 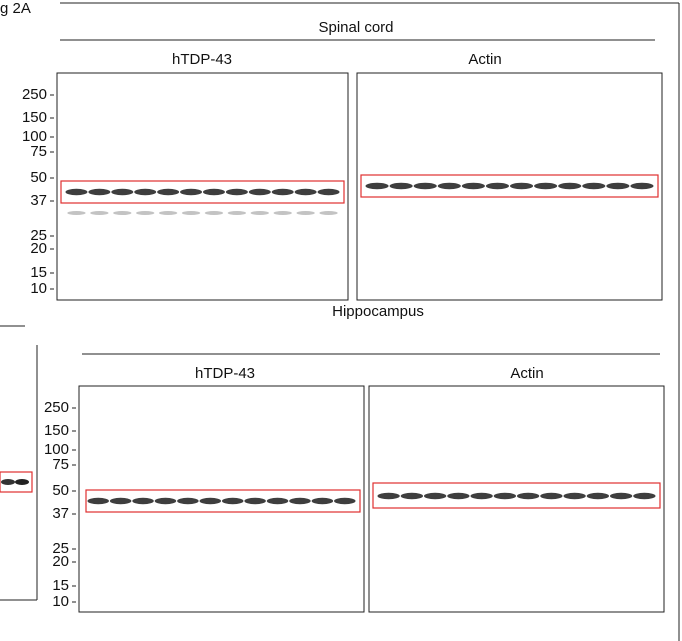 What do you see at coordinates (355, 27) in the screenshot?
I see `panel-title: Spinal cord` at bounding box center [355, 27].